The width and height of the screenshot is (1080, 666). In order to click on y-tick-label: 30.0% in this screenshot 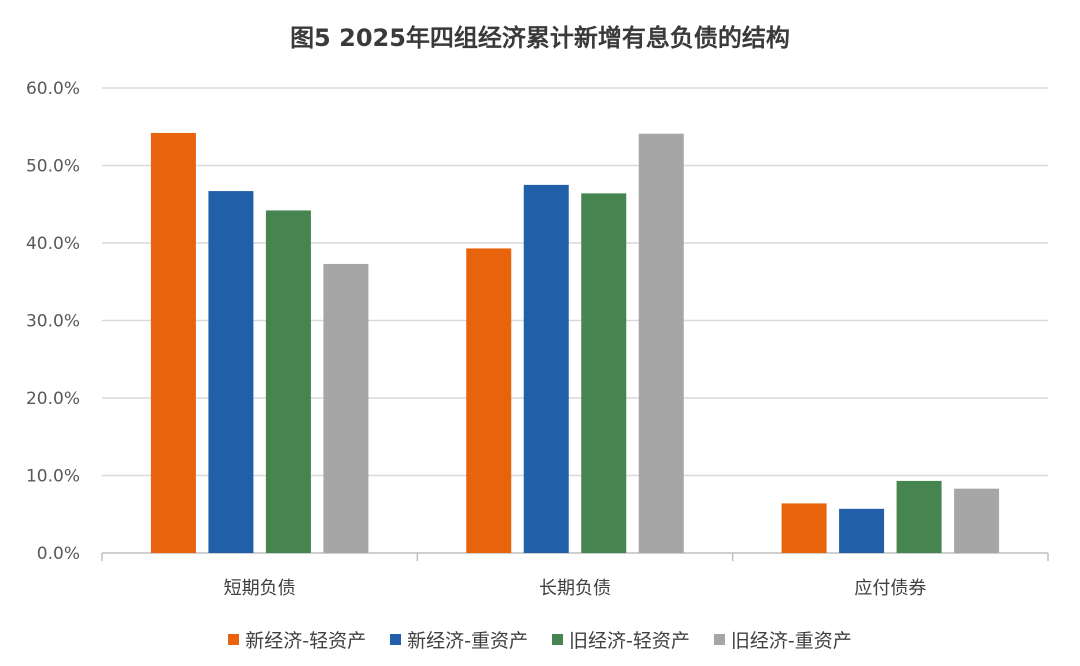, I will do `click(53, 322)`.